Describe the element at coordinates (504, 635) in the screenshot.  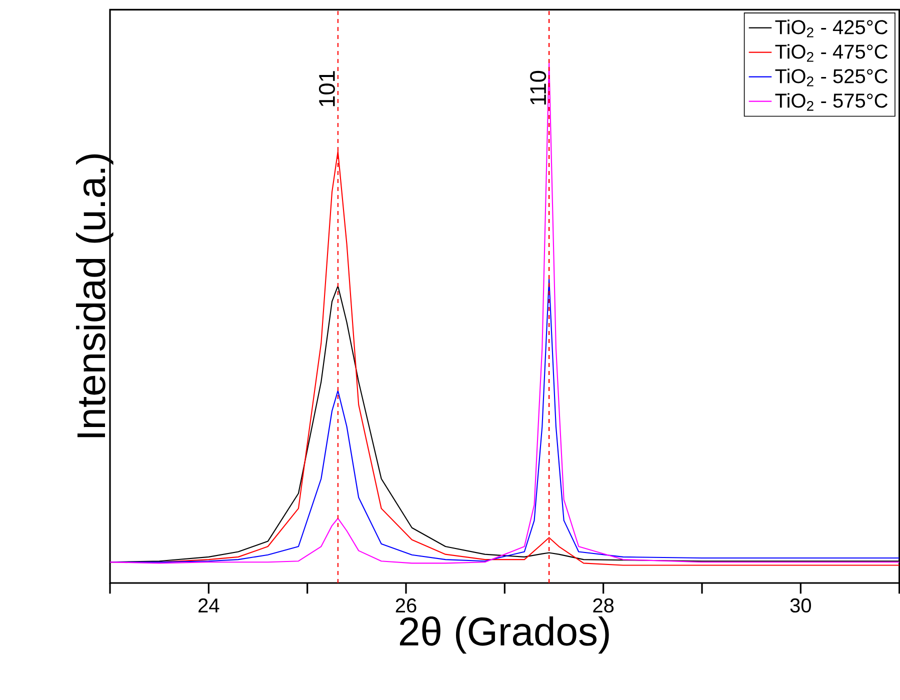
I see `x-axis-title: 2θ (Grados)` at that location.